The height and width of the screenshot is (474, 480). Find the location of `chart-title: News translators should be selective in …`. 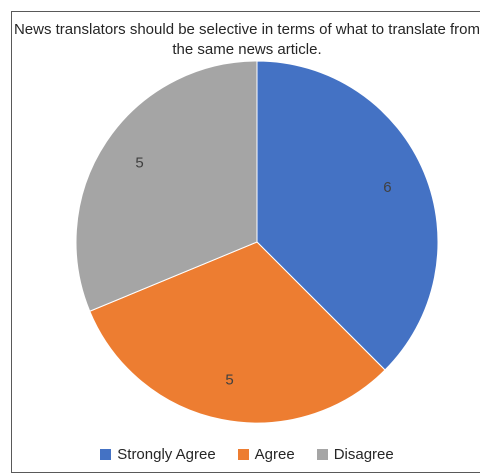

chart-title: News translators should be selective in … is located at coordinates (246, 39).